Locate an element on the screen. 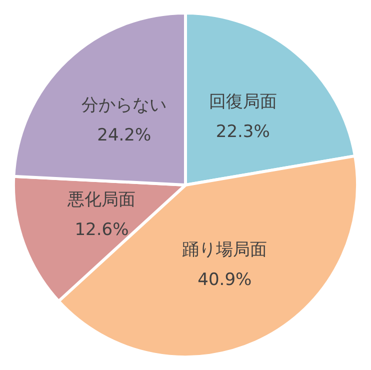 Image resolution: width=371 pixels, height=370 pixels. data-label: 12.6% is located at coordinates (101, 230).